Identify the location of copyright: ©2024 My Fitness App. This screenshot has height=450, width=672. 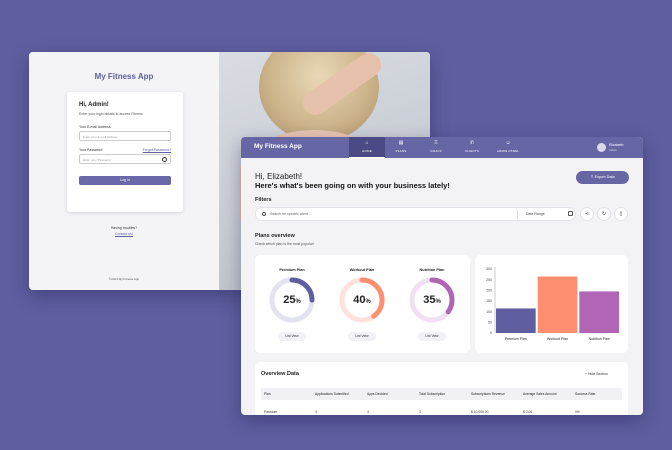
(124, 279).